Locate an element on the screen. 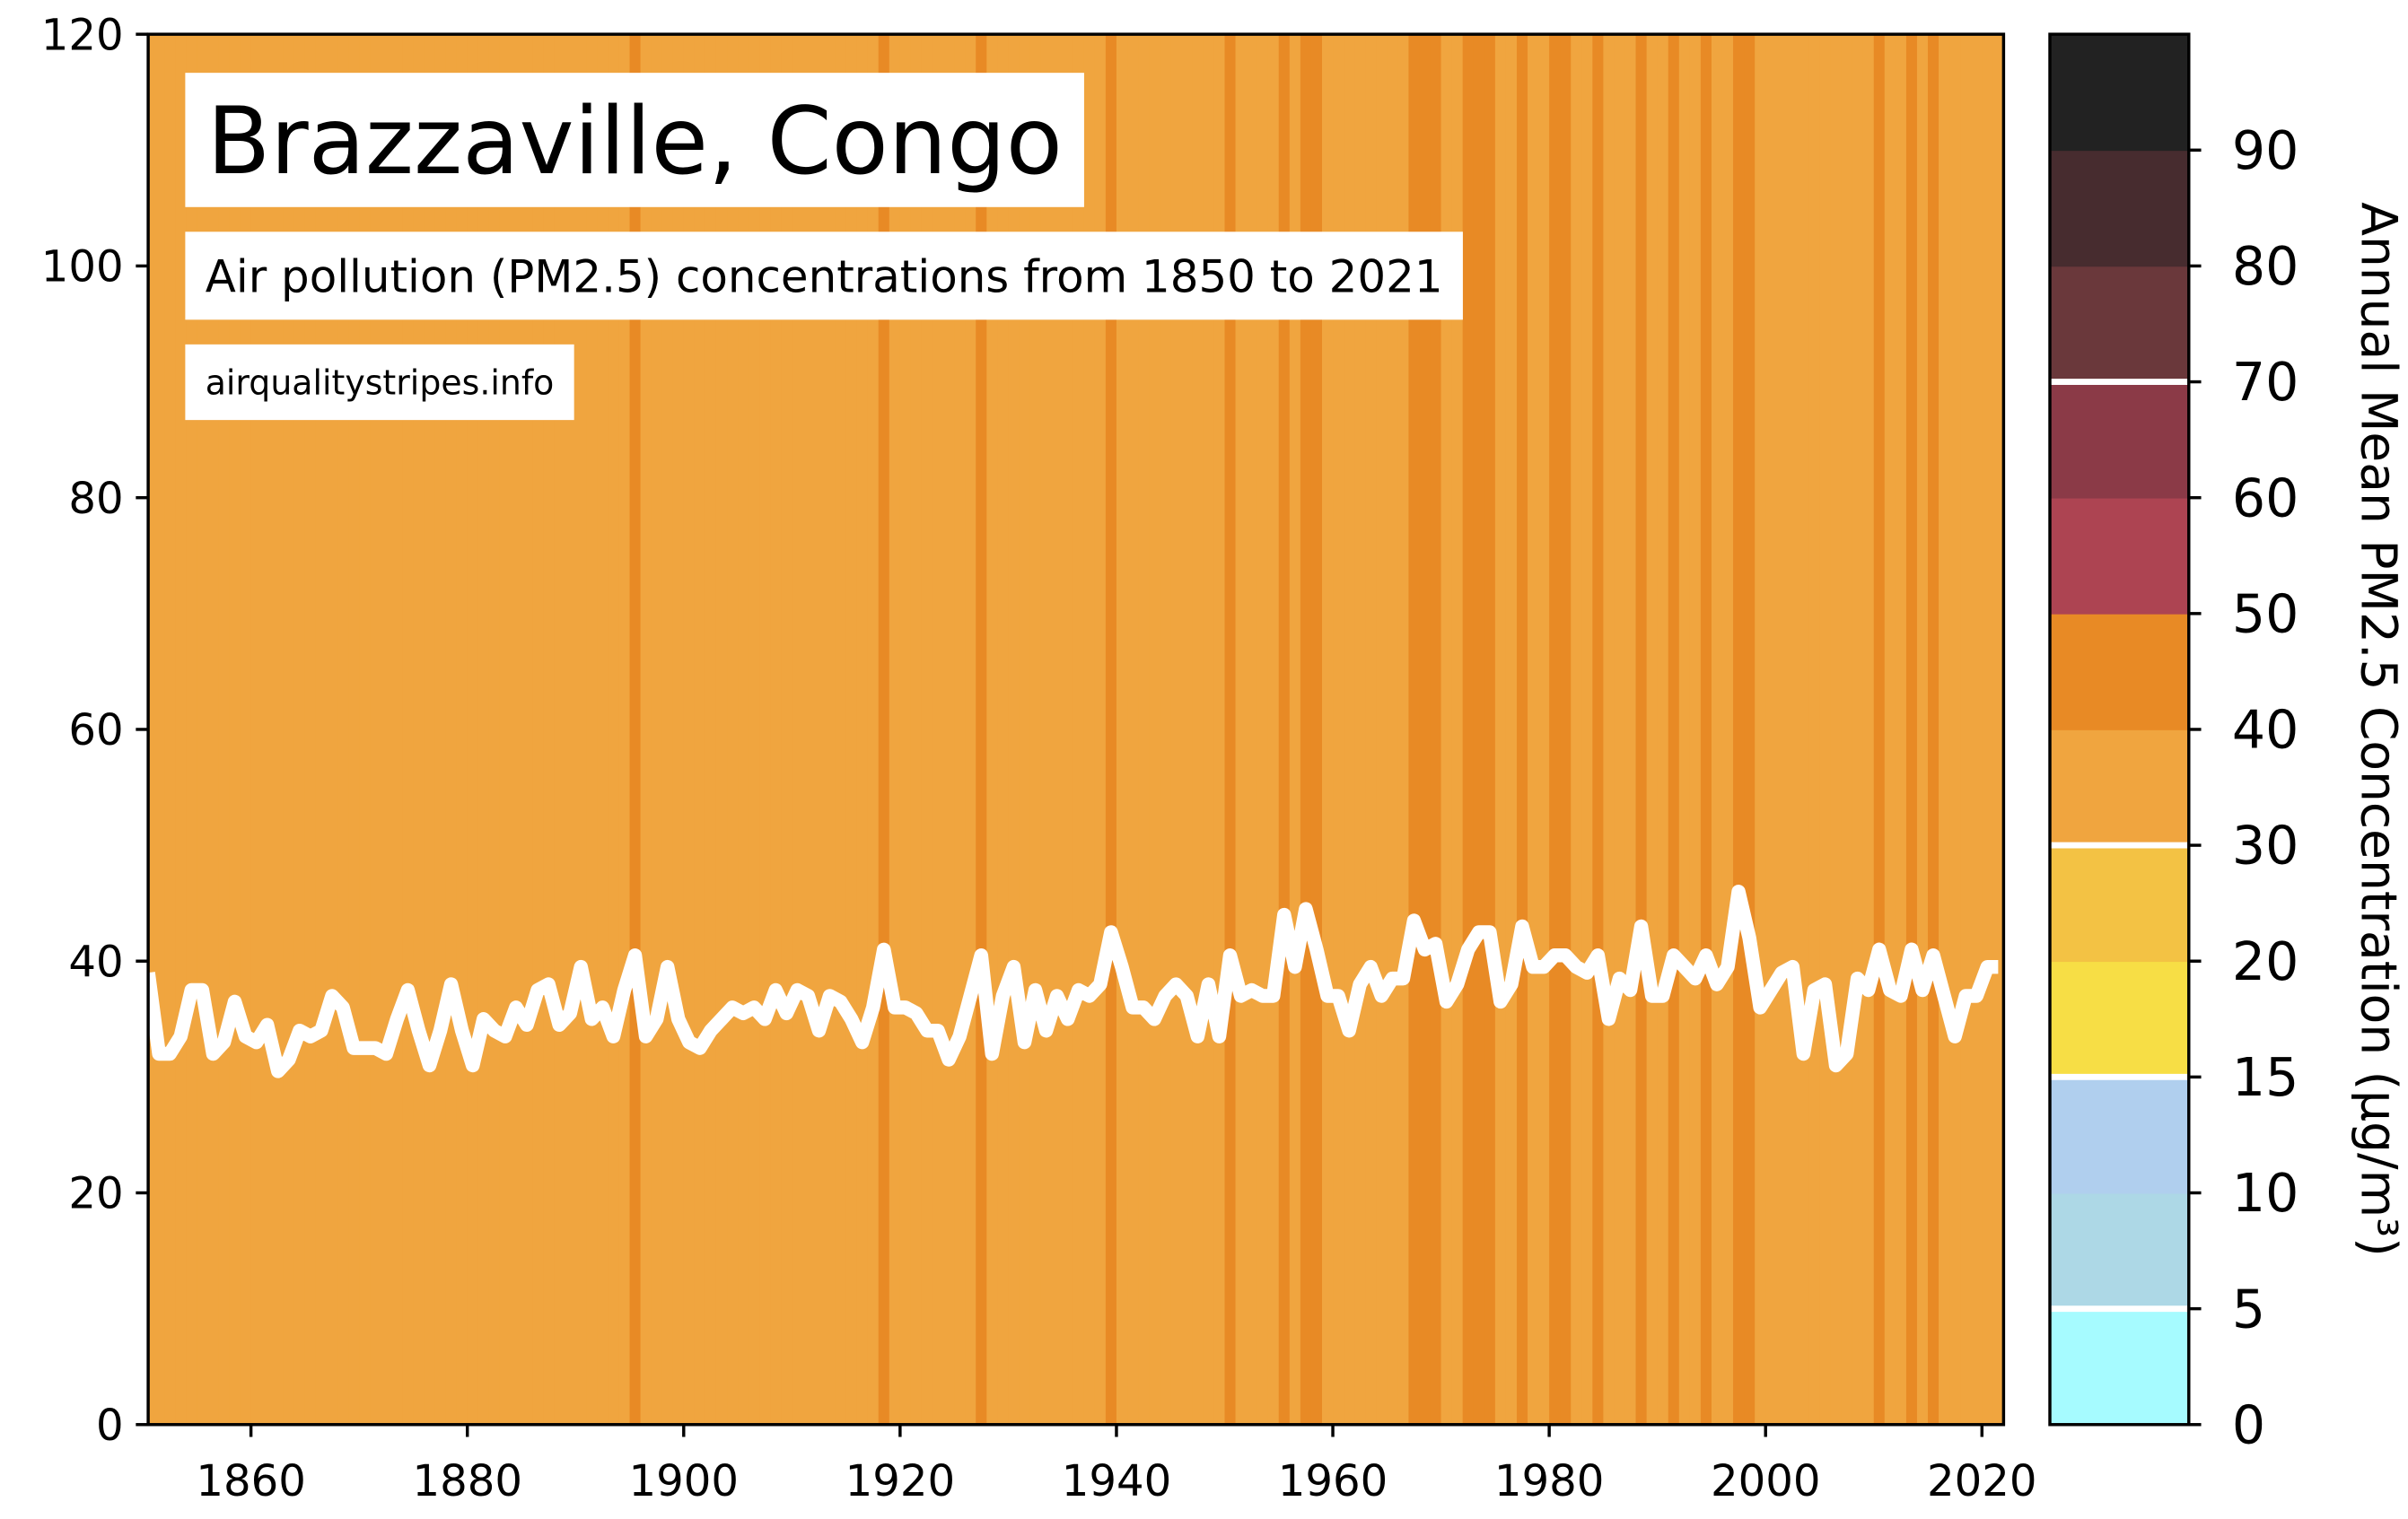  y-tick-label: 80 is located at coordinates (96, 499).